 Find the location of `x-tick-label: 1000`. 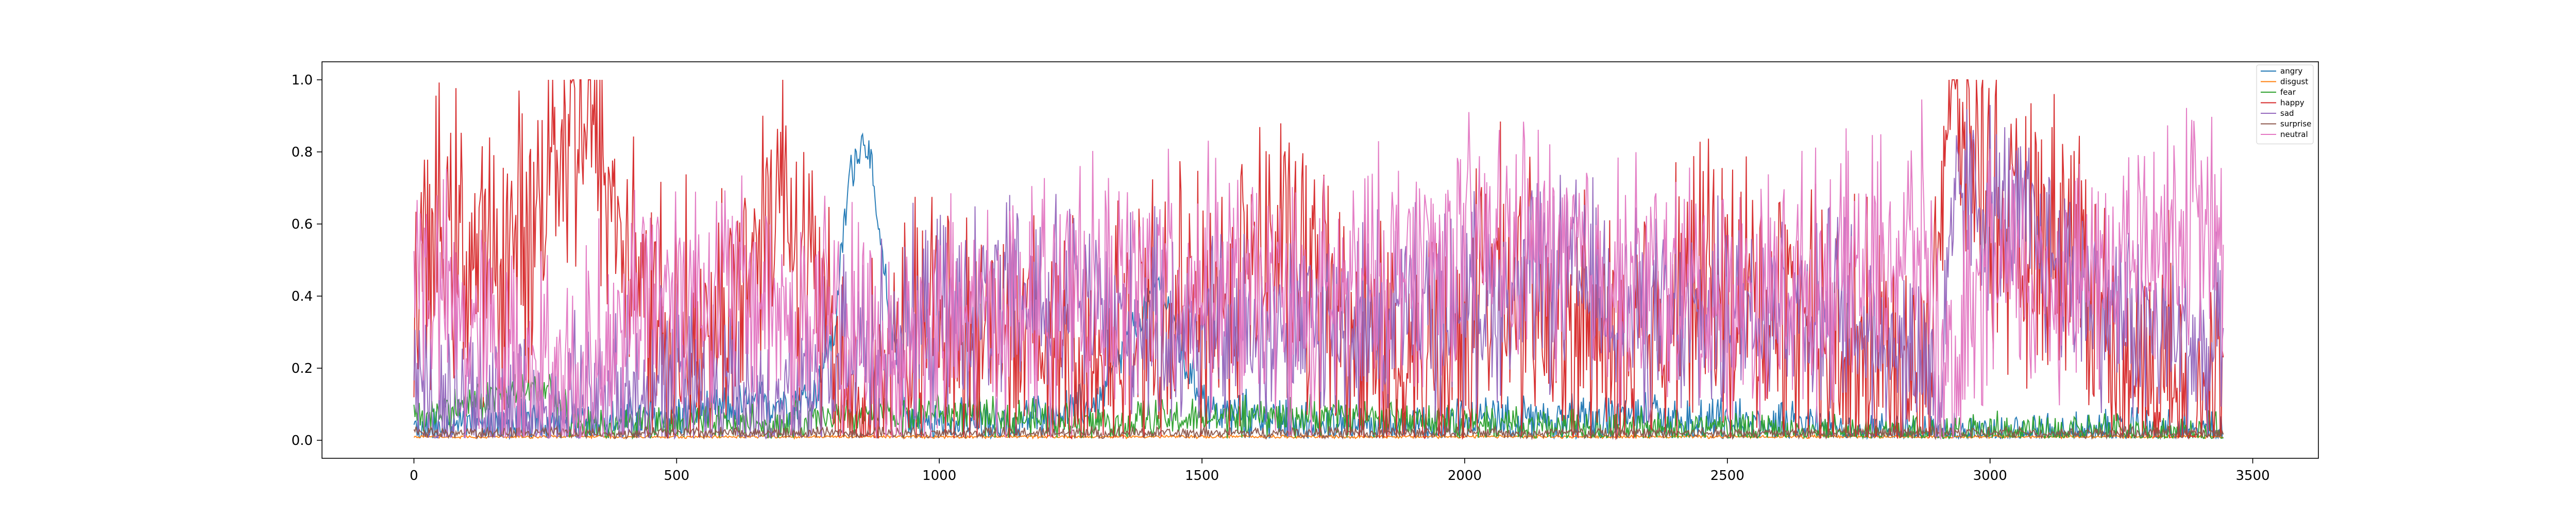

x-tick-label: 1000 is located at coordinates (939, 476).